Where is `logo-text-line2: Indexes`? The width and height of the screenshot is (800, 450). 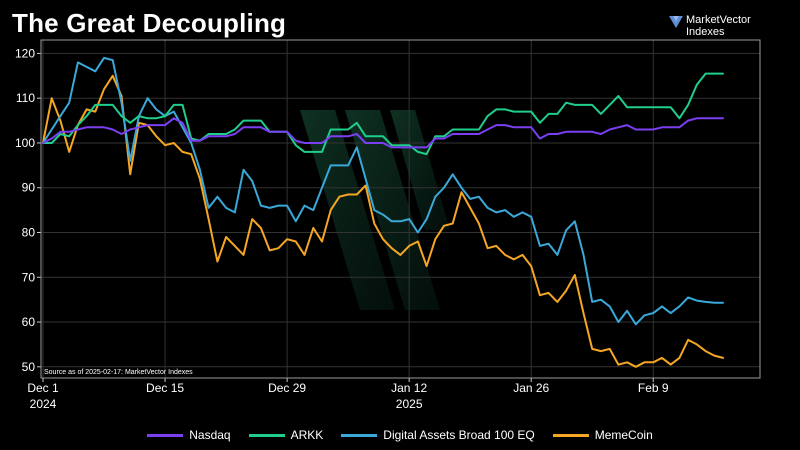 logo-text-line2: Indexes is located at coordinates (705, 32).